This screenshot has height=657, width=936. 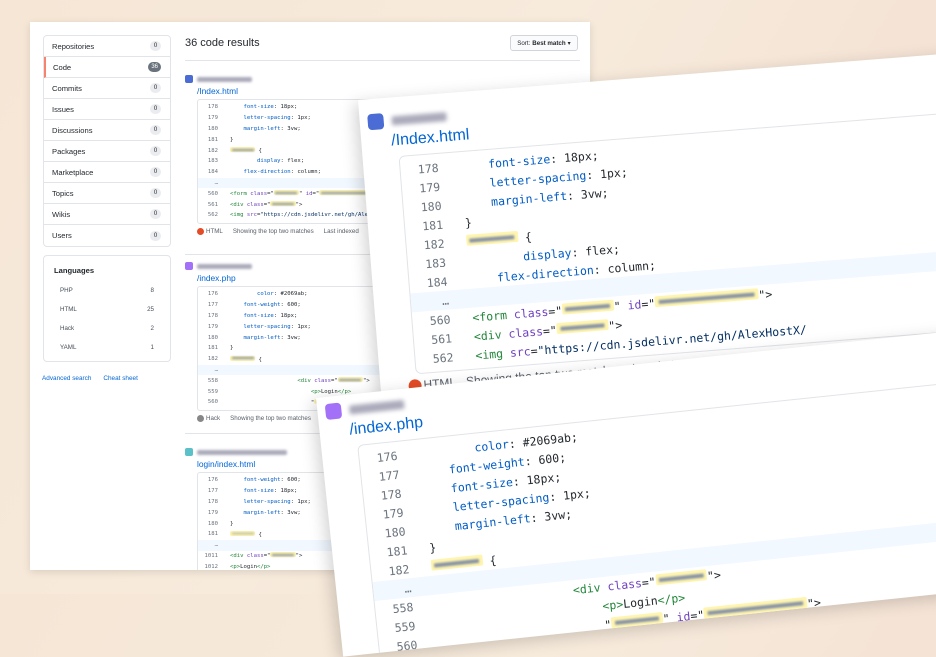 What do you see at coordinates (388, 380) in the screenshot?
I see `code-line: 558 <div class=" ">` at bounding box center [388, 380].